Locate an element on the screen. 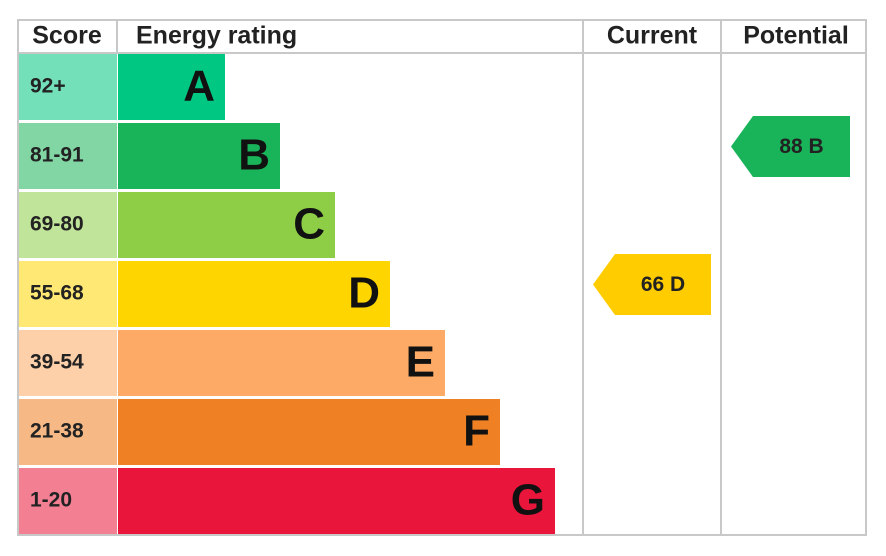 The image size is (886, 556). score-label: 92+ is located at coordinates (48, 86).